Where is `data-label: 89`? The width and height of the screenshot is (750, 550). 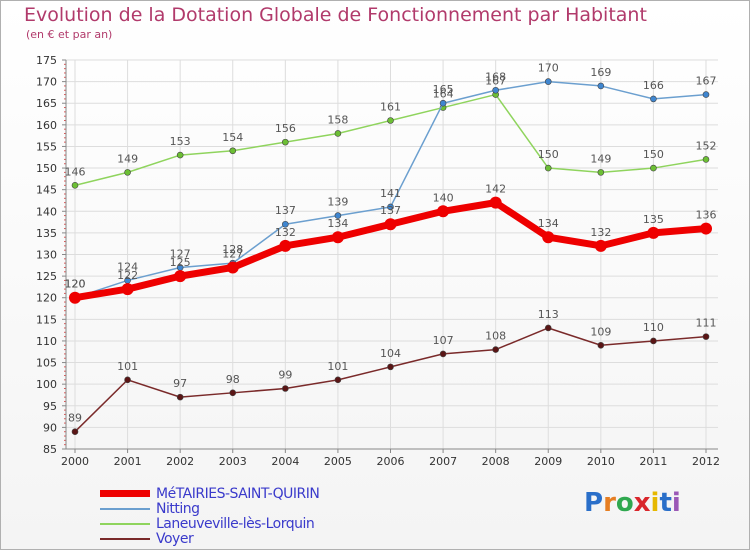
data-label: 89 is located at coordinates (75, 418).